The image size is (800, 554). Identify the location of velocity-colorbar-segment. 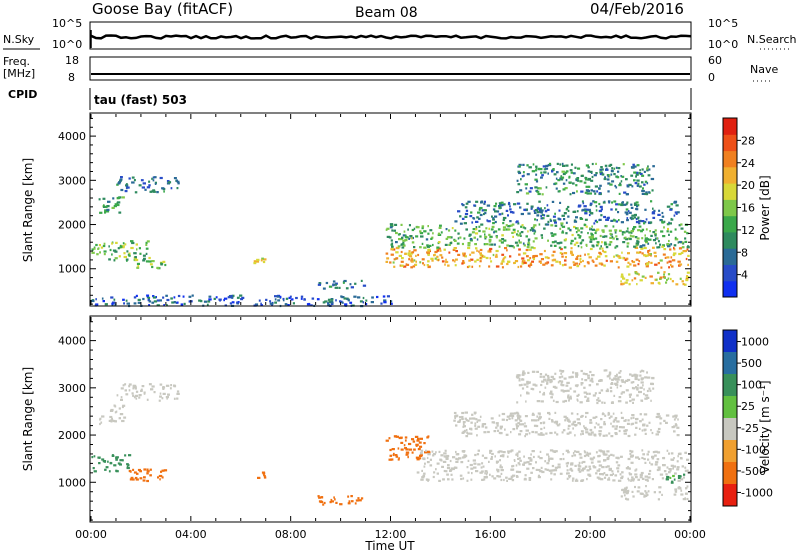
(730, 429).